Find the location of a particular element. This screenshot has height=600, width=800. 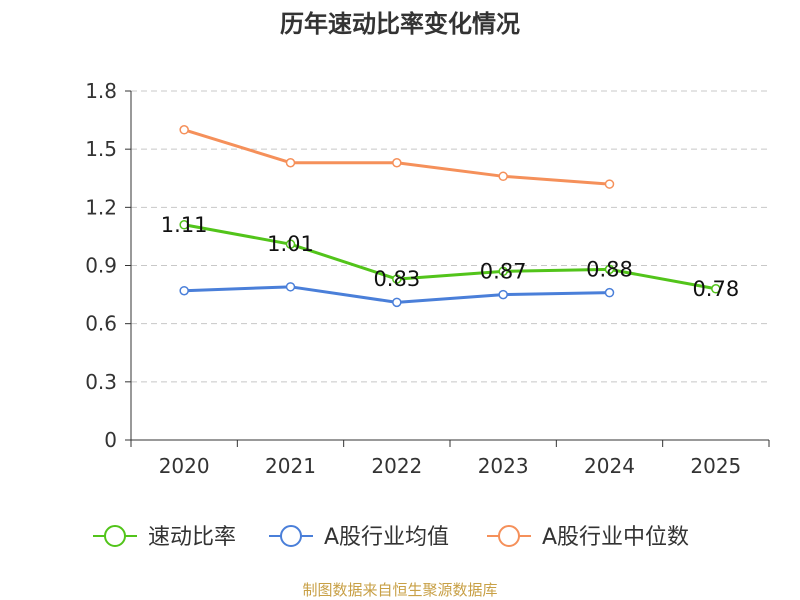

legend-label: 速动比率 is located at coordinates (192, 537).